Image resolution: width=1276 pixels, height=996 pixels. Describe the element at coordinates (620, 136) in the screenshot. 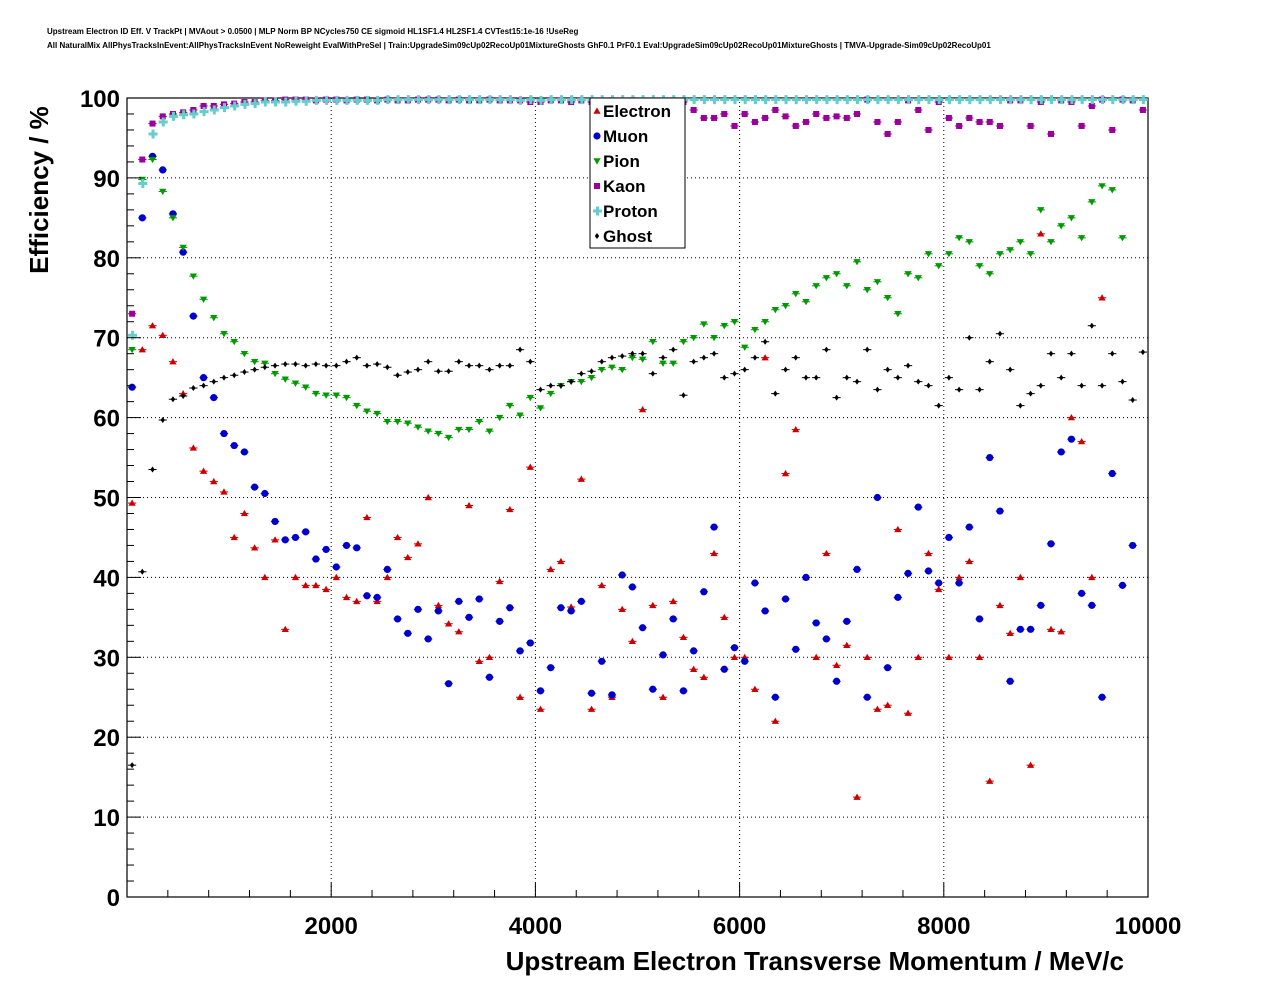

I see `legend-entry: Muon` at that location.